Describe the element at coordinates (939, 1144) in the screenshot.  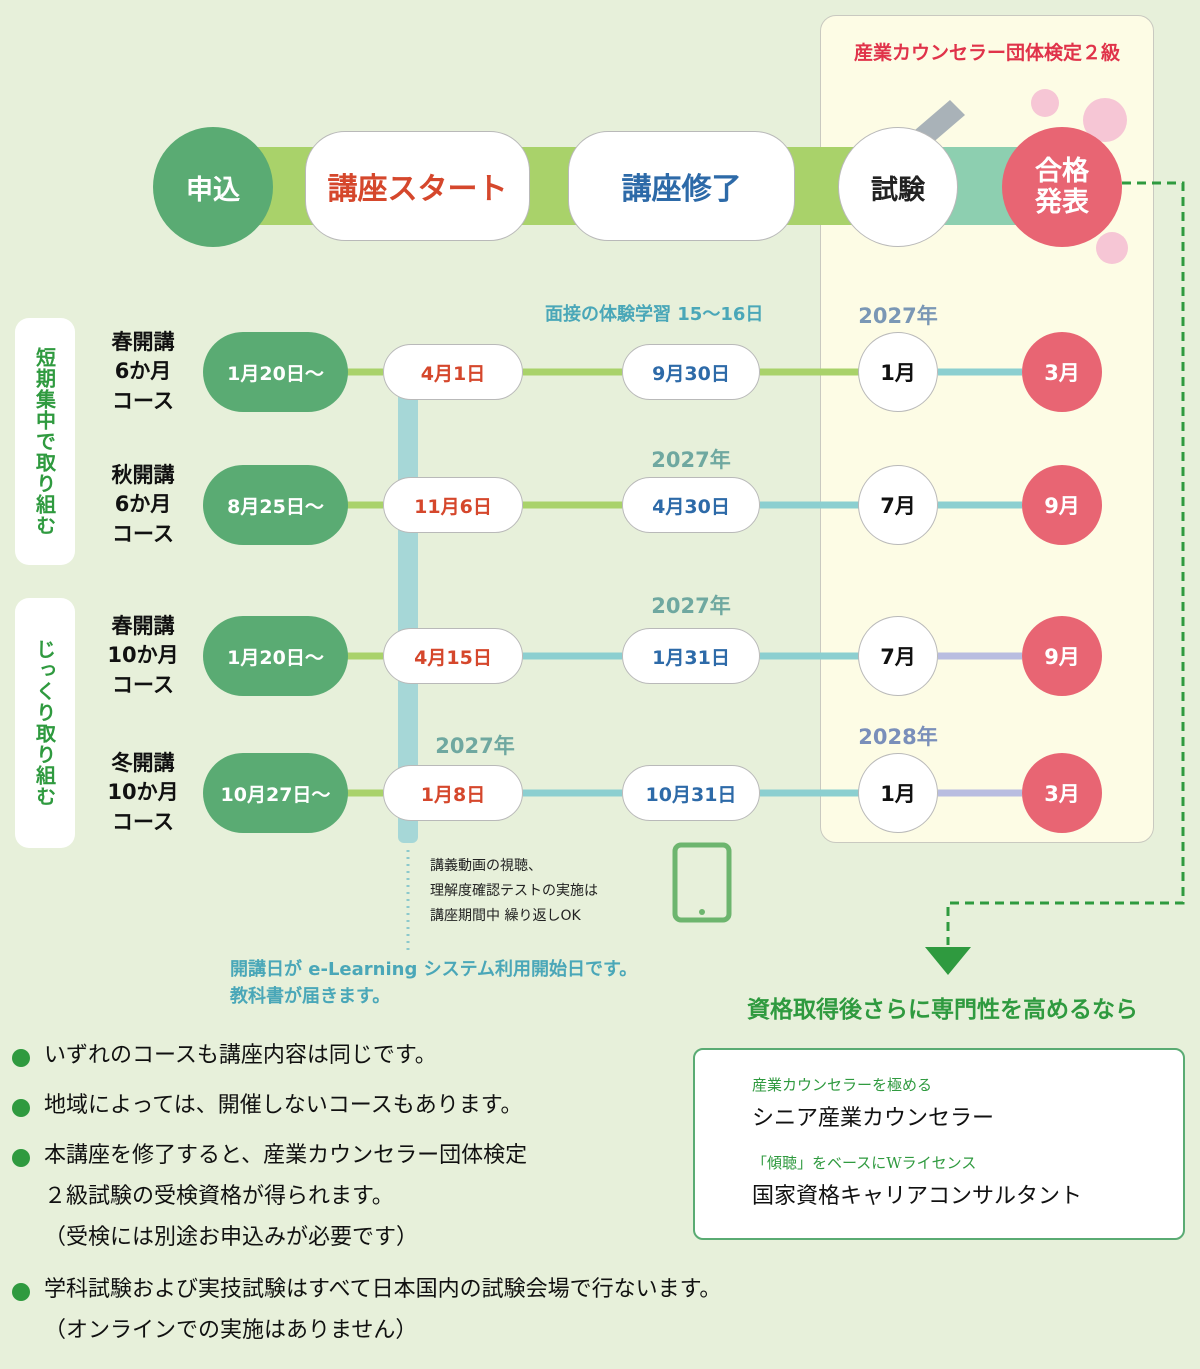
I see `next-step-box` at that location.